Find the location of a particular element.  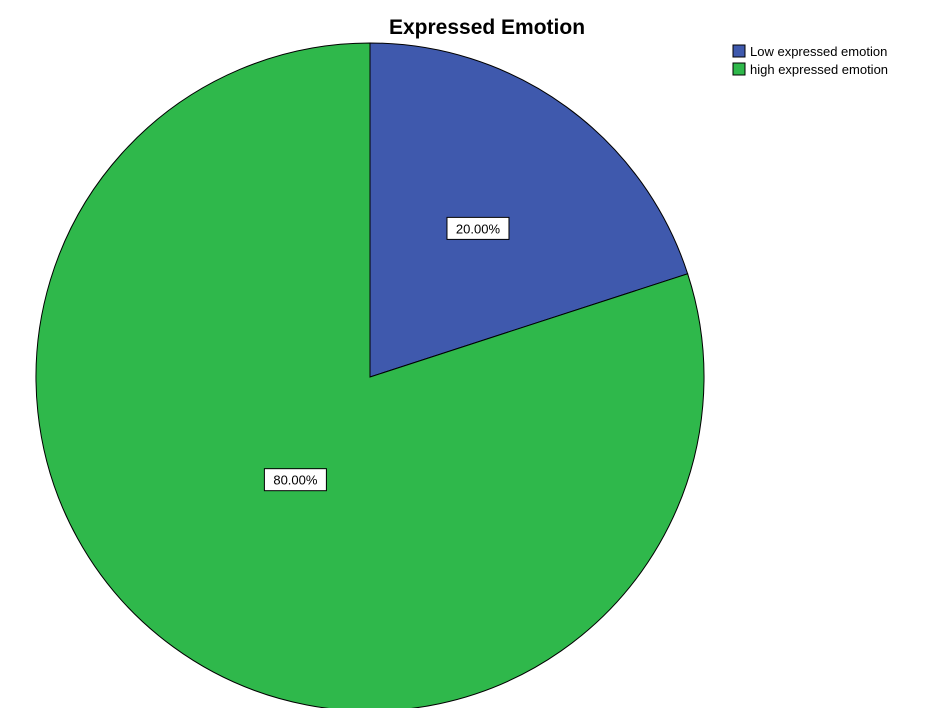

pie-data-labels: 20.00% 80.00% is located at coordinates (386, 354).